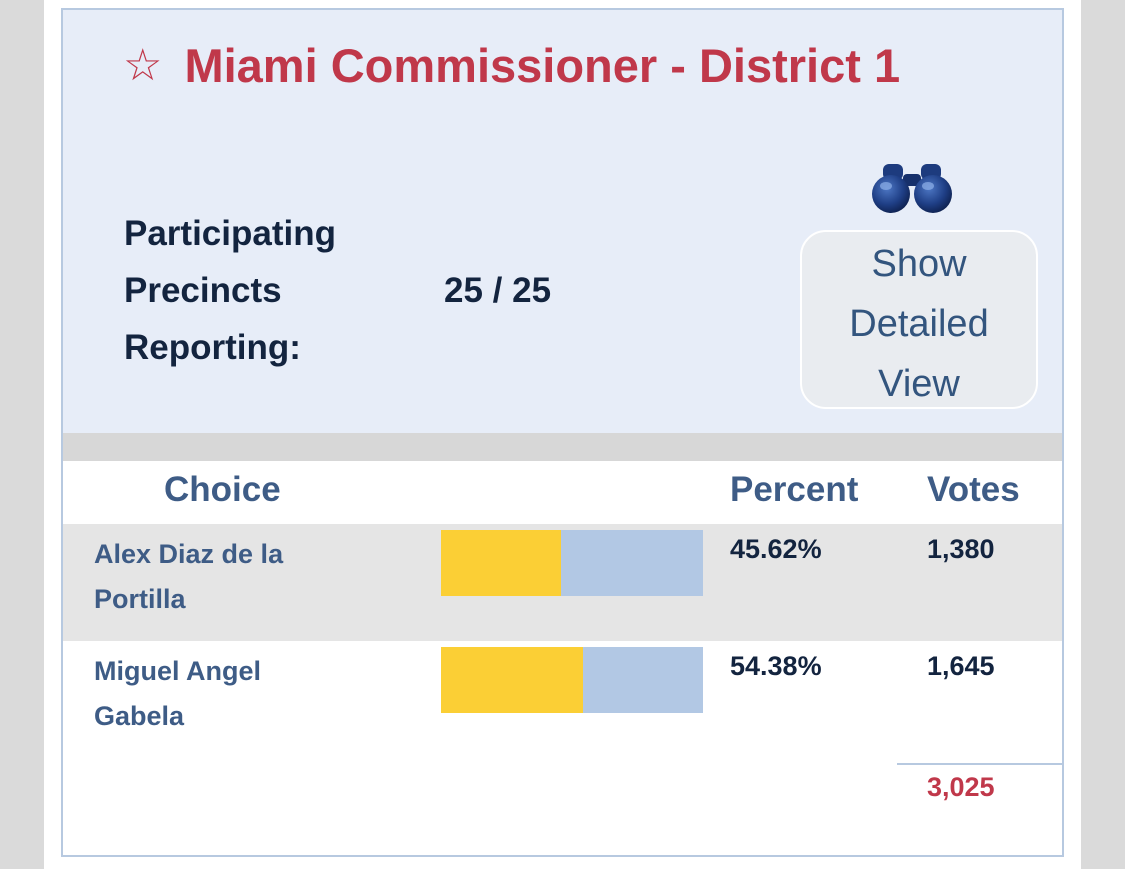 This screenshot has width=1125, height=869. Describe the element at coordinates (259, 694) in the screenshot. I see `candidate-name: Miguel Angel Gabela` at that location.